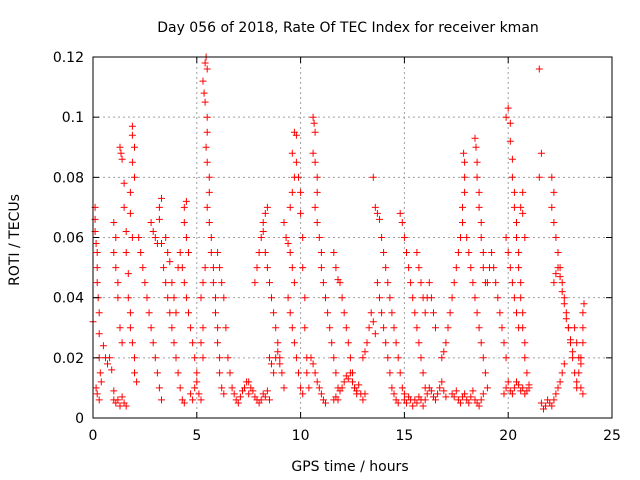  I want to click on y-tick-label: 0.06, so click(68, 239).